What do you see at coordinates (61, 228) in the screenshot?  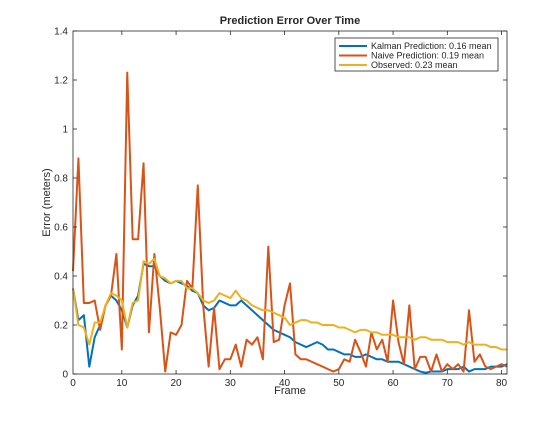 I see `y-tick-label: 0.6` at bounding box center [61, 228].